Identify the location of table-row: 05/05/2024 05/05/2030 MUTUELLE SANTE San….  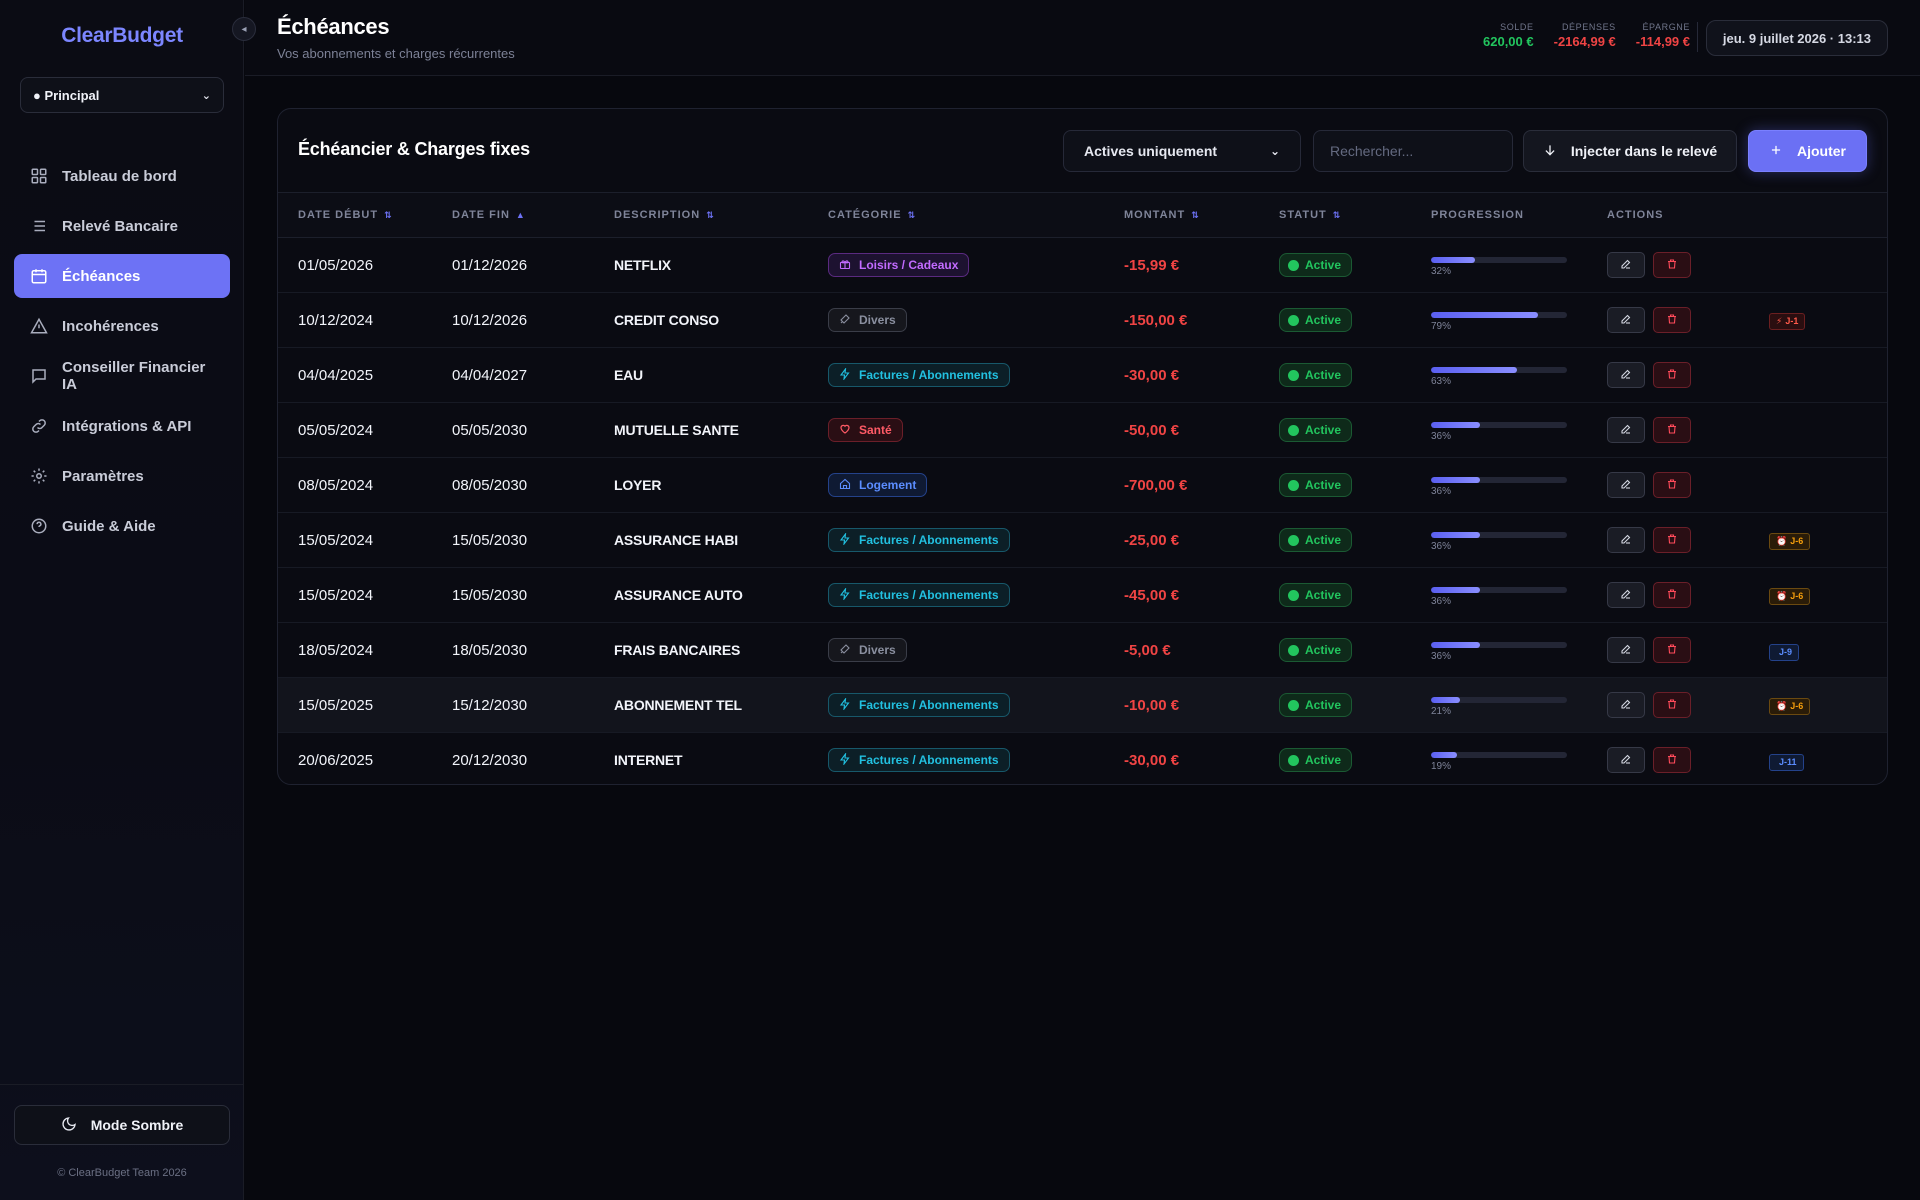
(1082, 430).